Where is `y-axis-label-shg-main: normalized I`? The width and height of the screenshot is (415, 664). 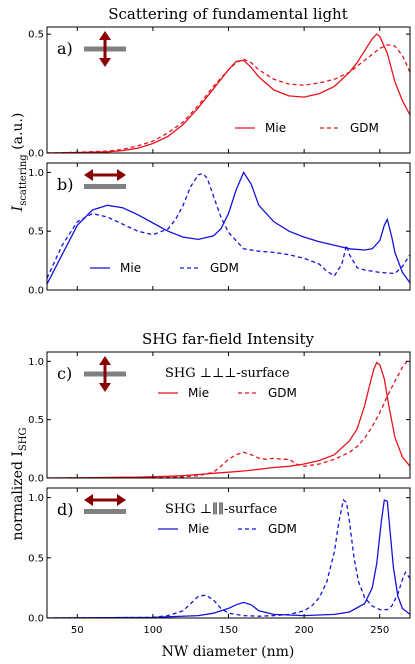 y-axis-label-shg-main: normalized I is located at coordinates (18, 495).